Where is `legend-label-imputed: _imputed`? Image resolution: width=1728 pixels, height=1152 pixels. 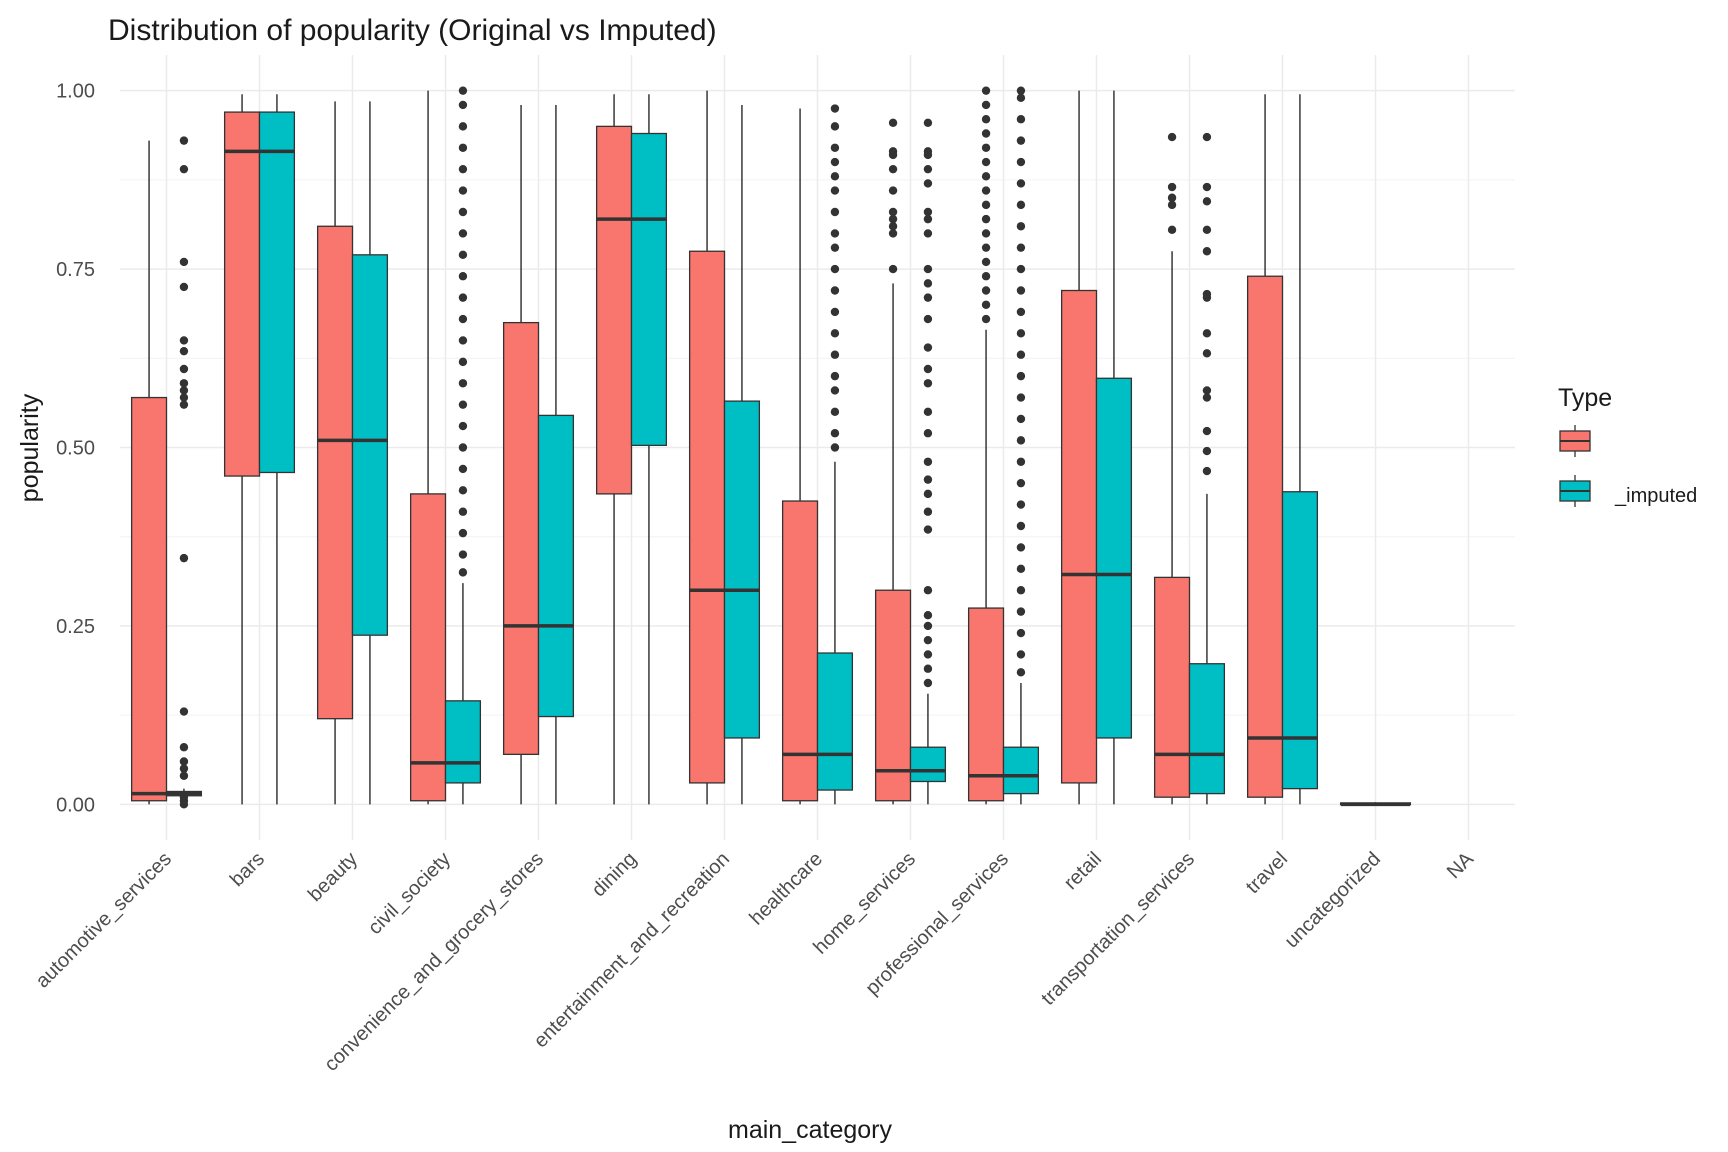
legend-label-imputed: _imputed is located at coordinates (1655, 496).